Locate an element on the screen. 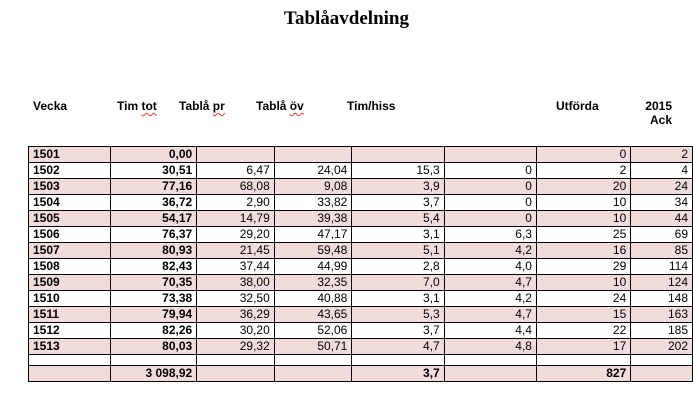 This screenshot has height=412, width=693. cell-vecka: 1504 is located at coordinates (69, 202).